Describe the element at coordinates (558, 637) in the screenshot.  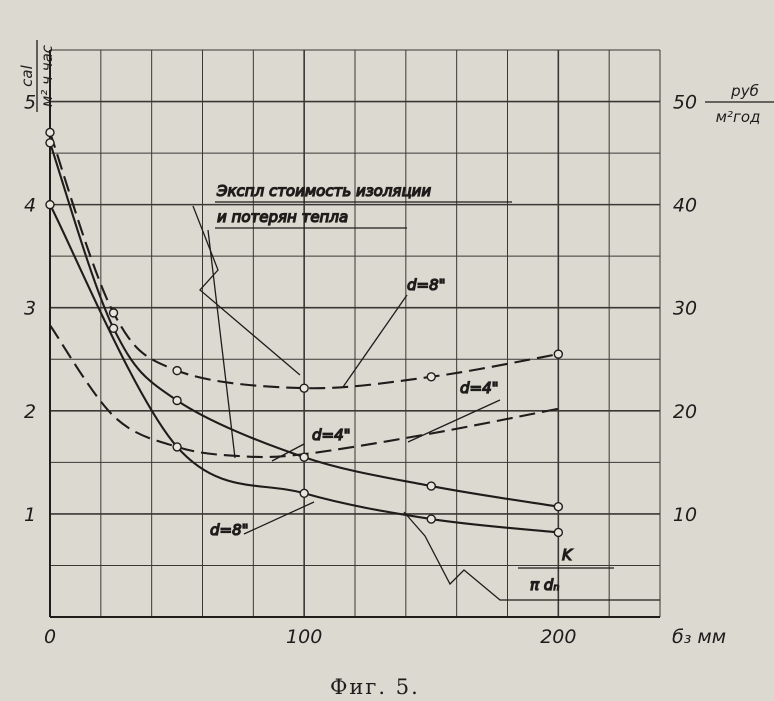
I see `x-tick-label: 200` at that location.